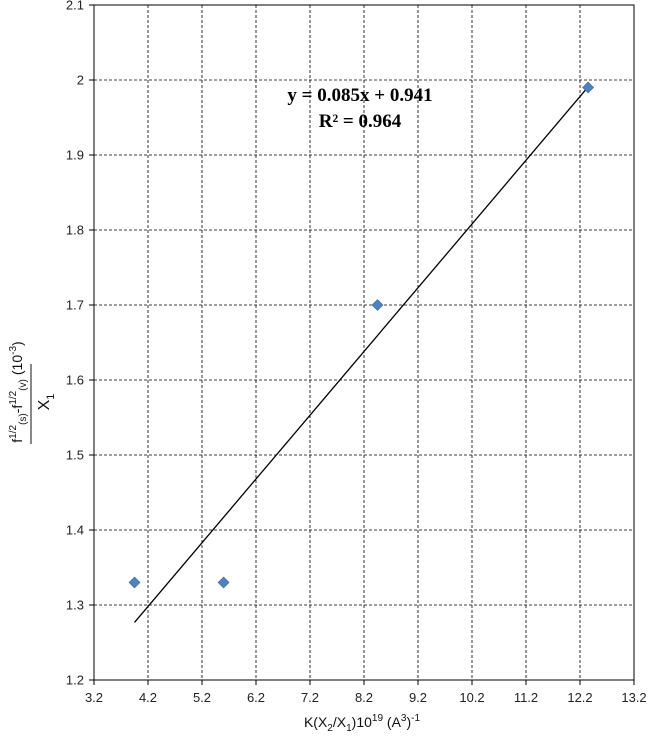 The width and height of the screenshot is (650, 740). I want to click on y-label-part: X, so click(44, 404).